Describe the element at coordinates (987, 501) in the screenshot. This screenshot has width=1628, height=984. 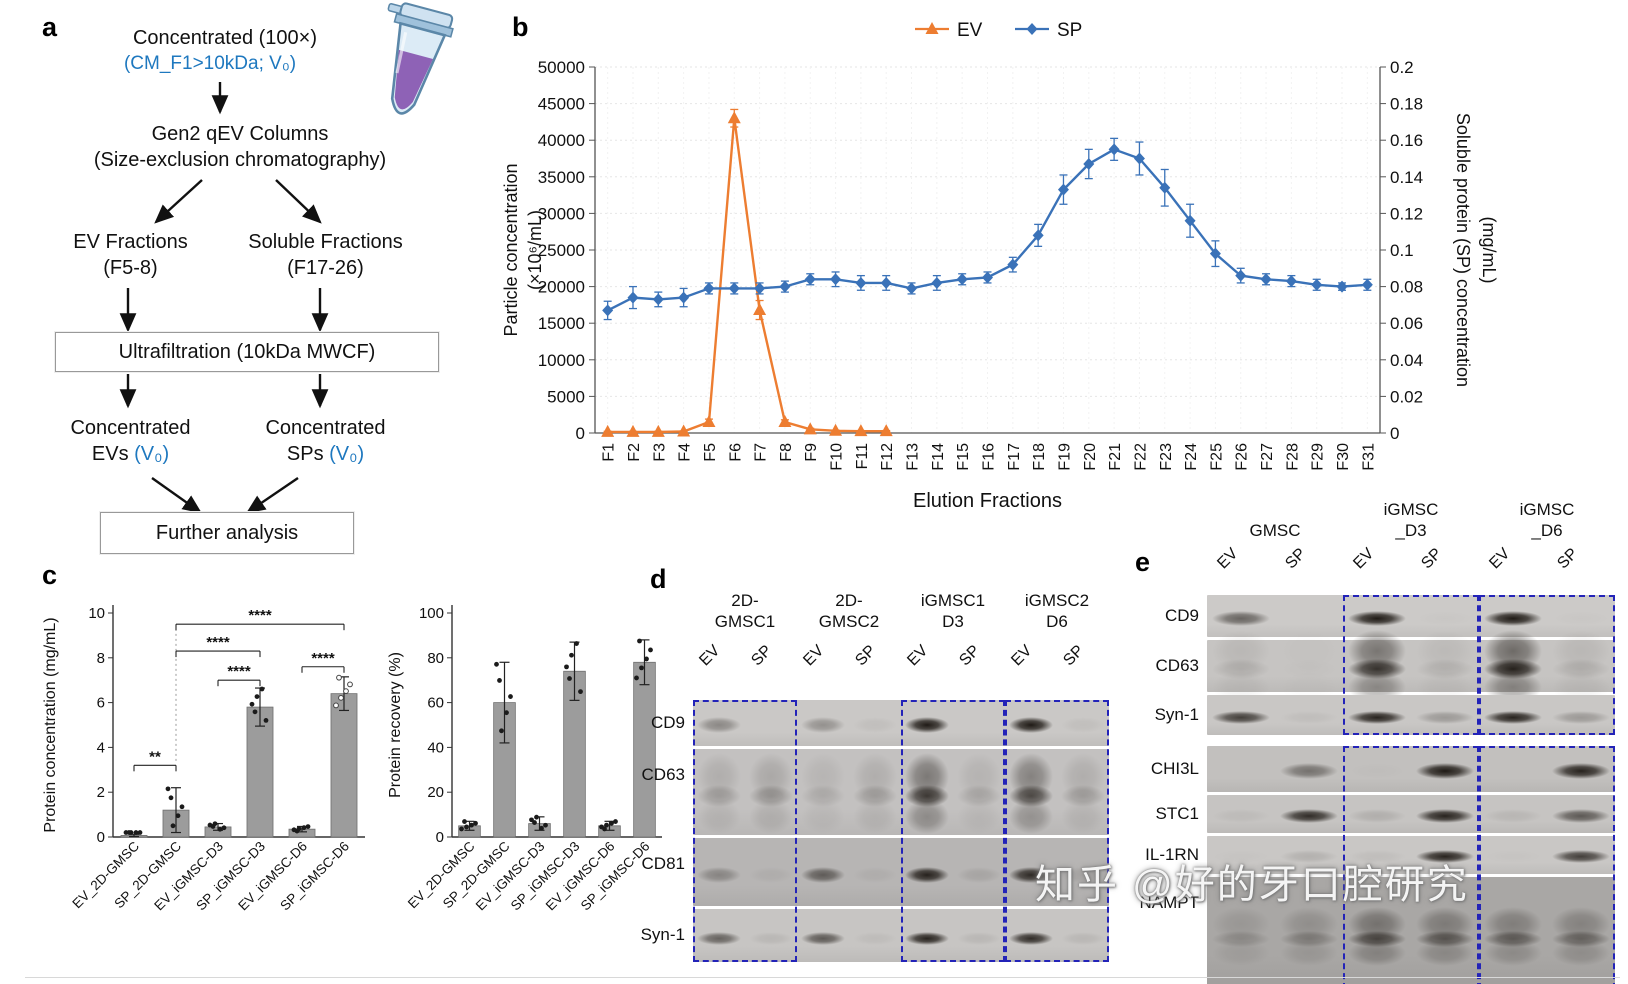
I see `x-axis-title: Elution Fractions` at that location.